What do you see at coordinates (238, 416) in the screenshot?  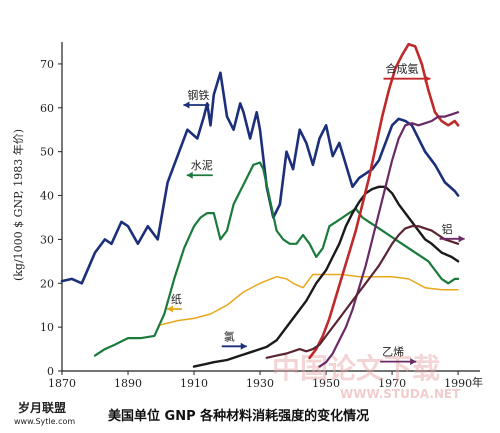 I see `chart-caption: 美国单位 GNP 各种材料消耗强度的变化情况` at bounding box center [238, 416].